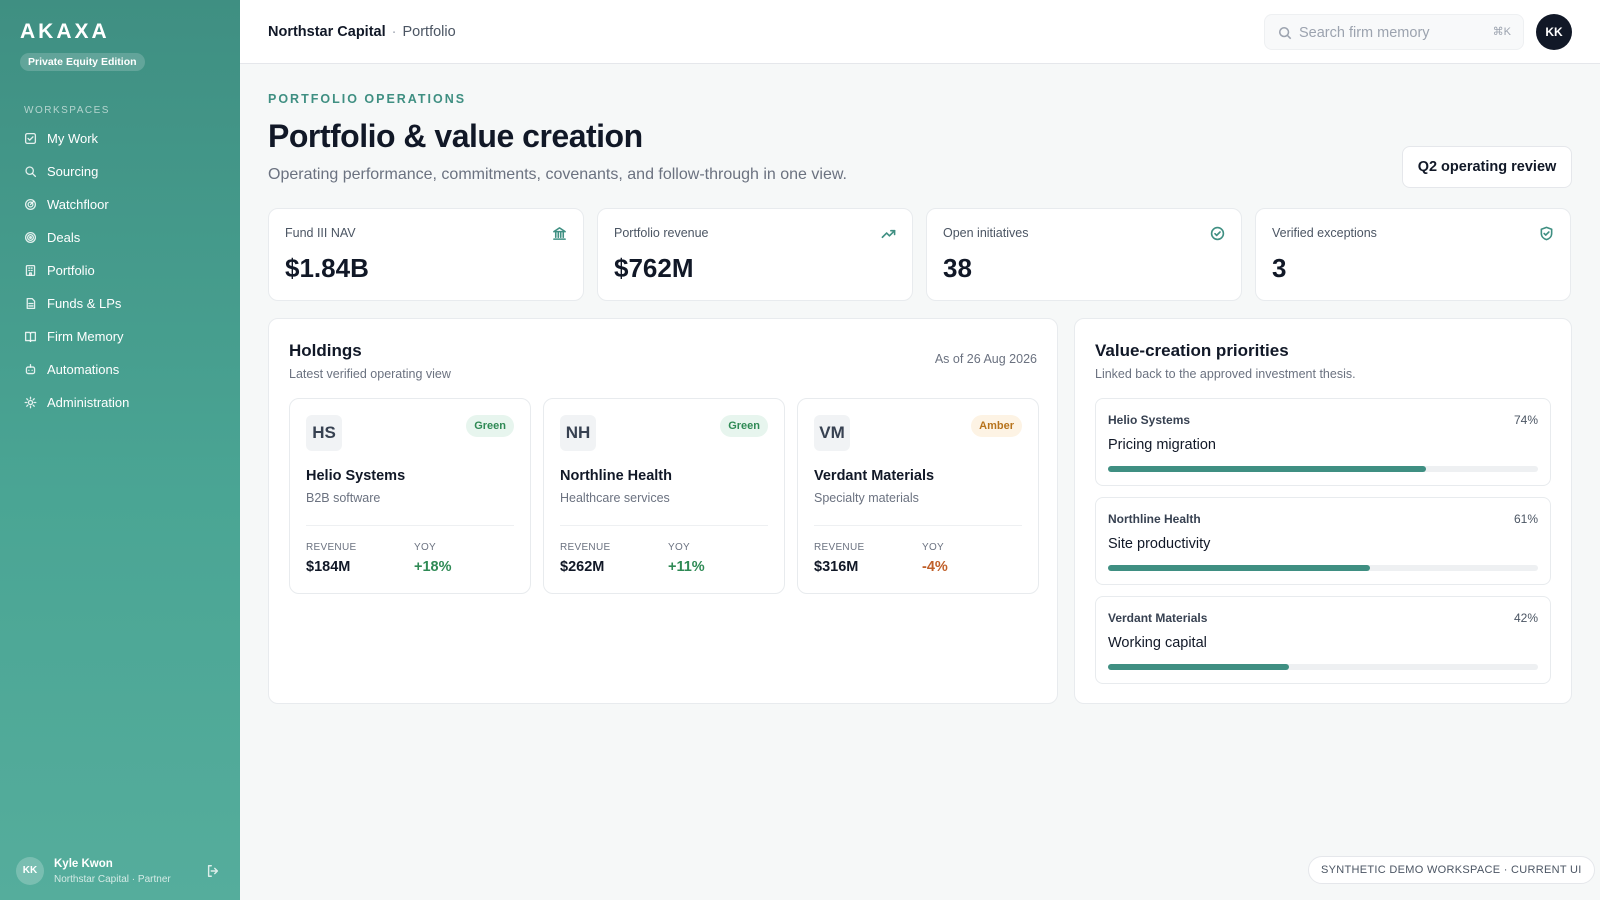 Image resolution: width=1600 pixels, height=900 pixels. What do you see at coordinates (1525, 420) in the screenshot?
I see `priority-percent: 74%` at bounding box center [1525, 420].